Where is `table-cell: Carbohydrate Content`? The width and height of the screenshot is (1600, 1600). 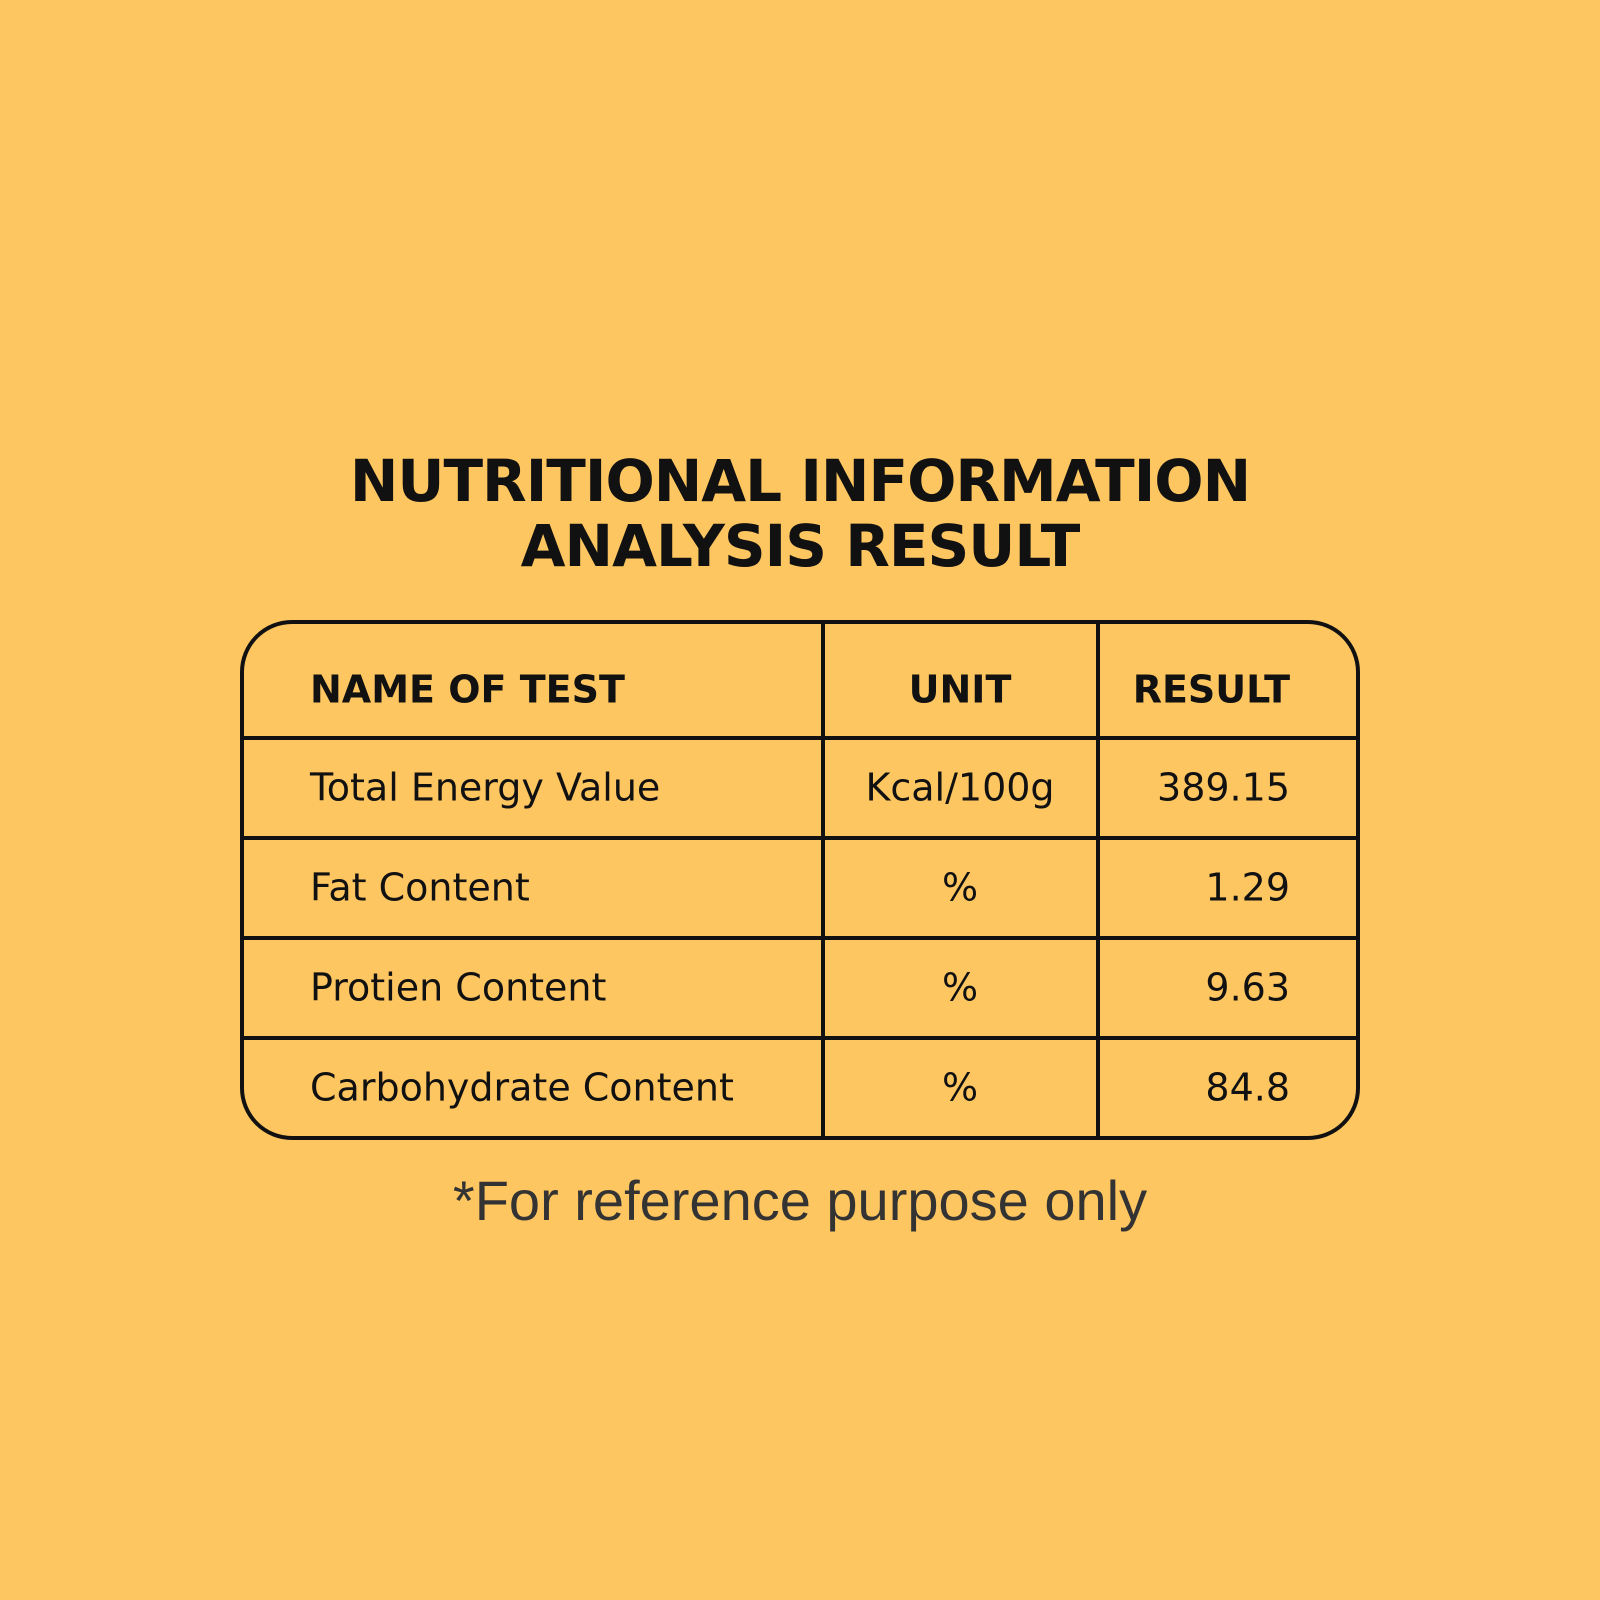 table-cell: Carbohydrate Content is located at coordinates (522, 1088).